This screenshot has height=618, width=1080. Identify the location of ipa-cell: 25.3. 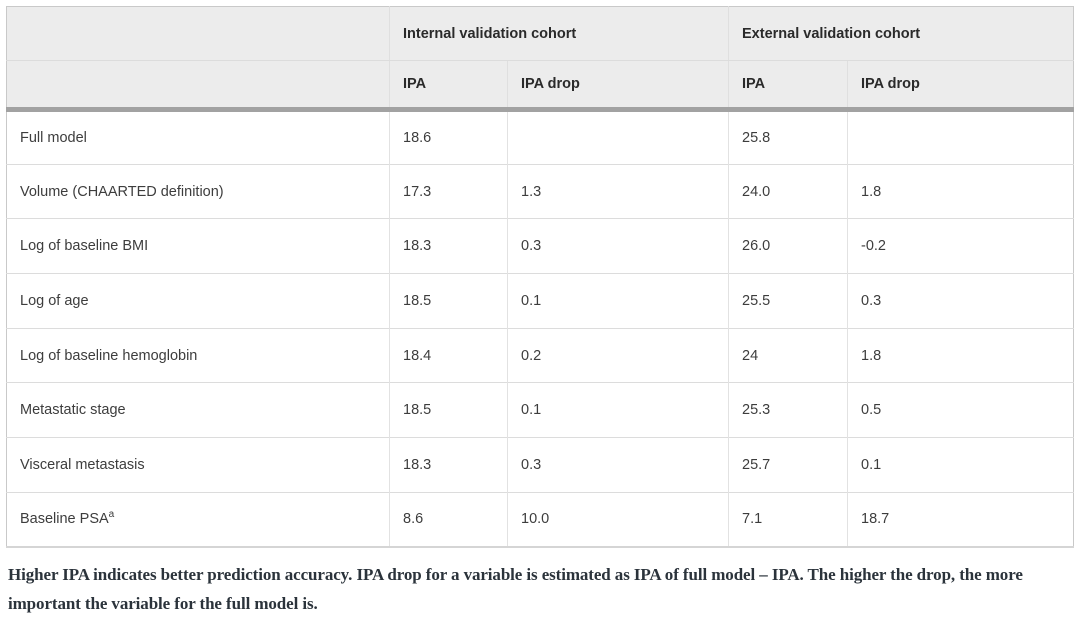
(788, 410).